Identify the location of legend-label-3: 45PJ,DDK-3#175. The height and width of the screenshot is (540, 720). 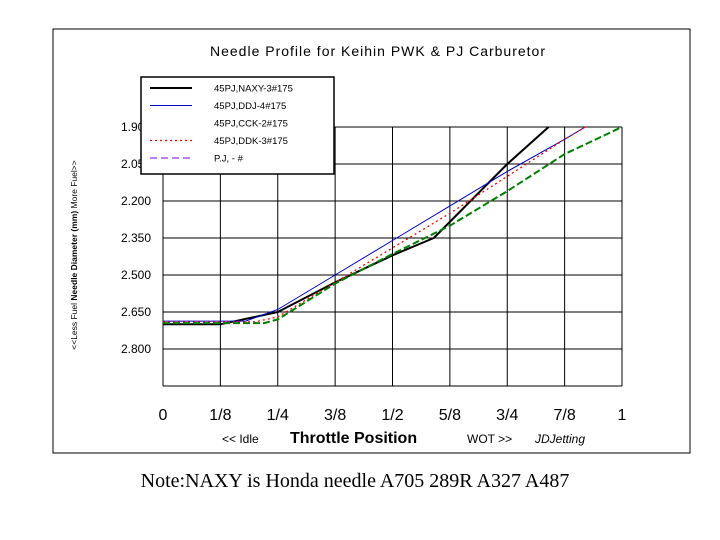
(251, 141).